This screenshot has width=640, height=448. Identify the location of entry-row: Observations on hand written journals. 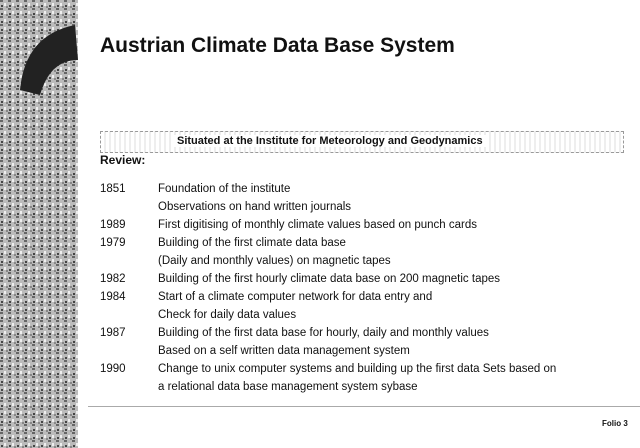
(365, 207).